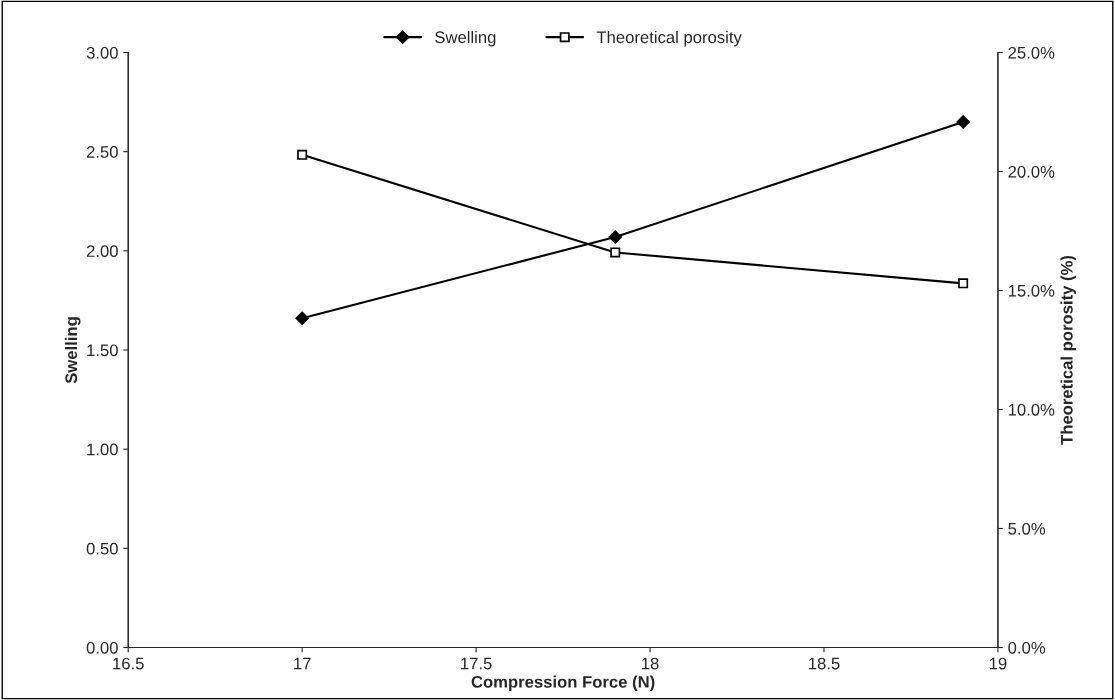 The height and width of the screenshot is (700, 1115). I want to click on y2-tick-label: 25.0%, so click(1031, 52).